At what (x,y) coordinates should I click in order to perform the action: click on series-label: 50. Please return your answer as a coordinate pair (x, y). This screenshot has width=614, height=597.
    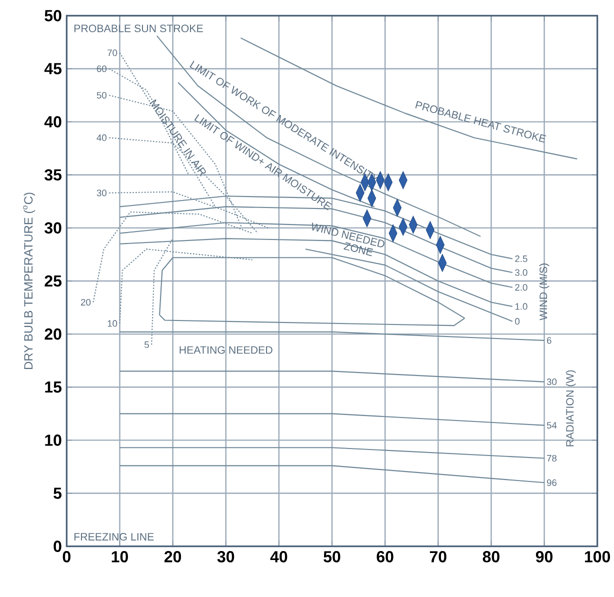
    Looking at the image, I should click on (101, 95).